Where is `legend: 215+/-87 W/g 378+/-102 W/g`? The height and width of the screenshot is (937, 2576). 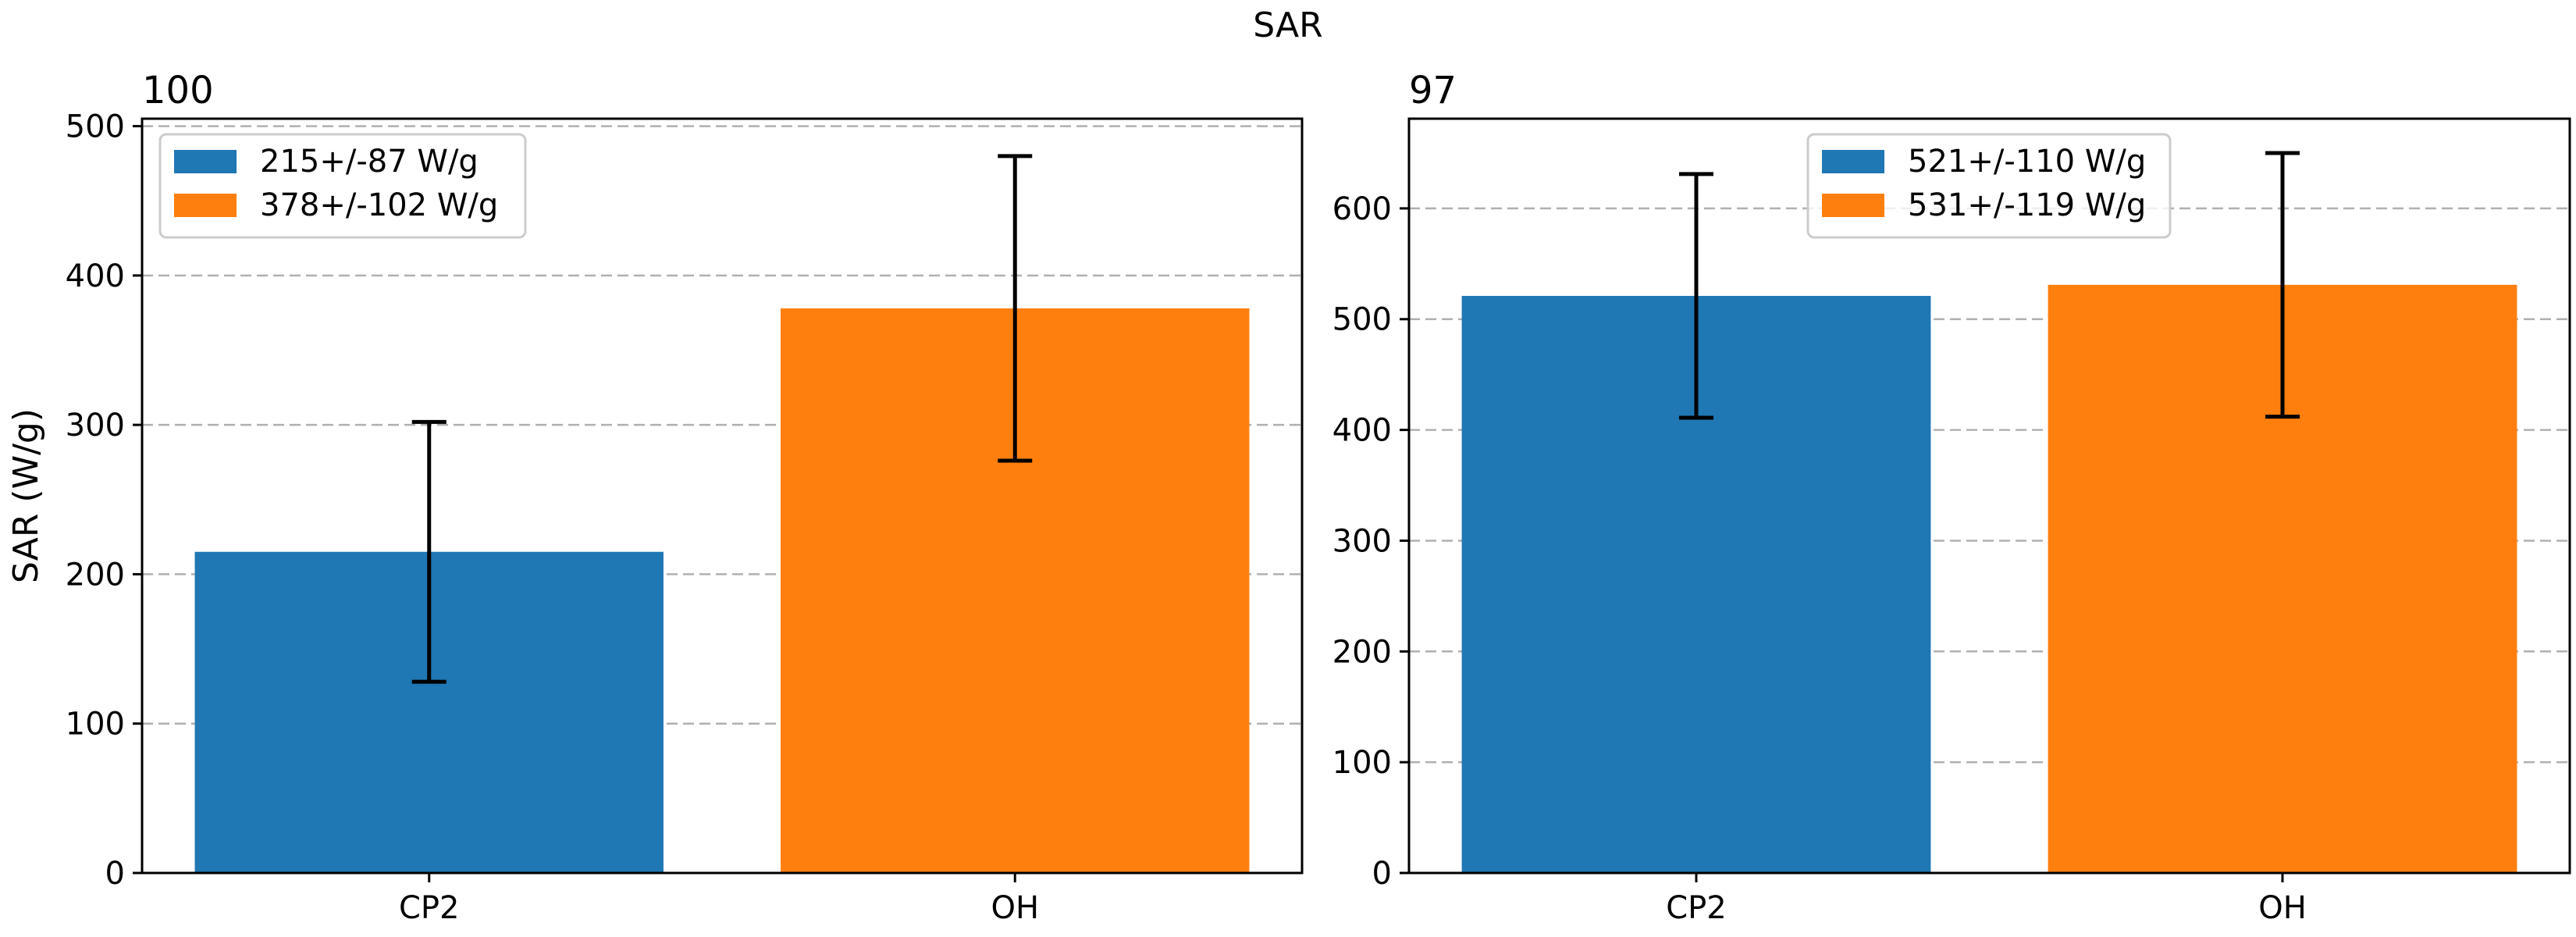 legend: 215+/-87 W/g 378+/-102 W/g is located at coordinates (342, 186).